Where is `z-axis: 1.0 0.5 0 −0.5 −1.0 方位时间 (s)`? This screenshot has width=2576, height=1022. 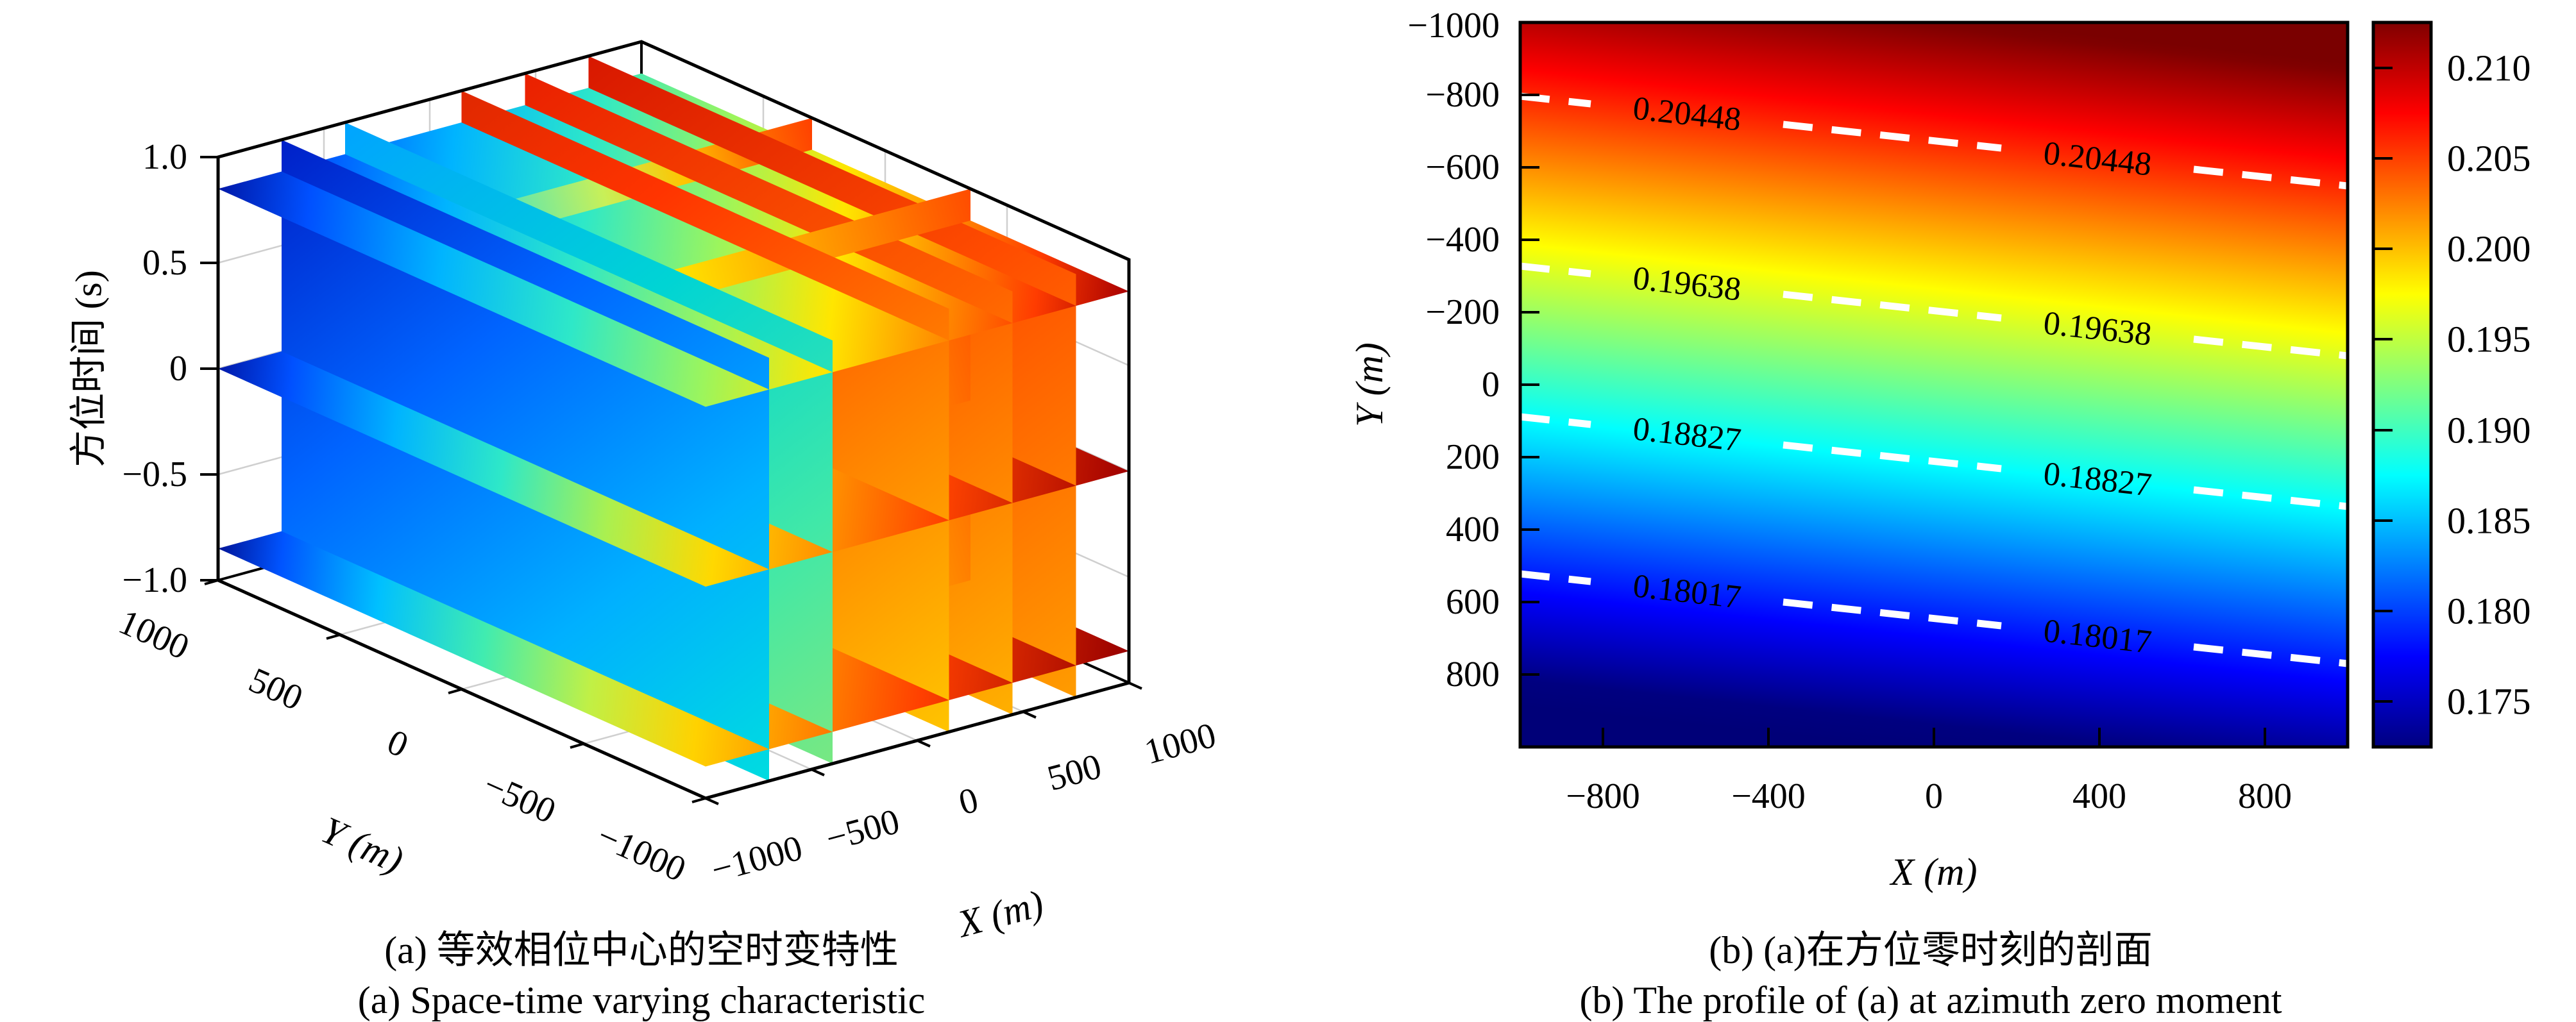
z-axis: 1.0 0.5 0 −0.5 −1.0 方位时间 (s) is located at coordinates (143, 369).